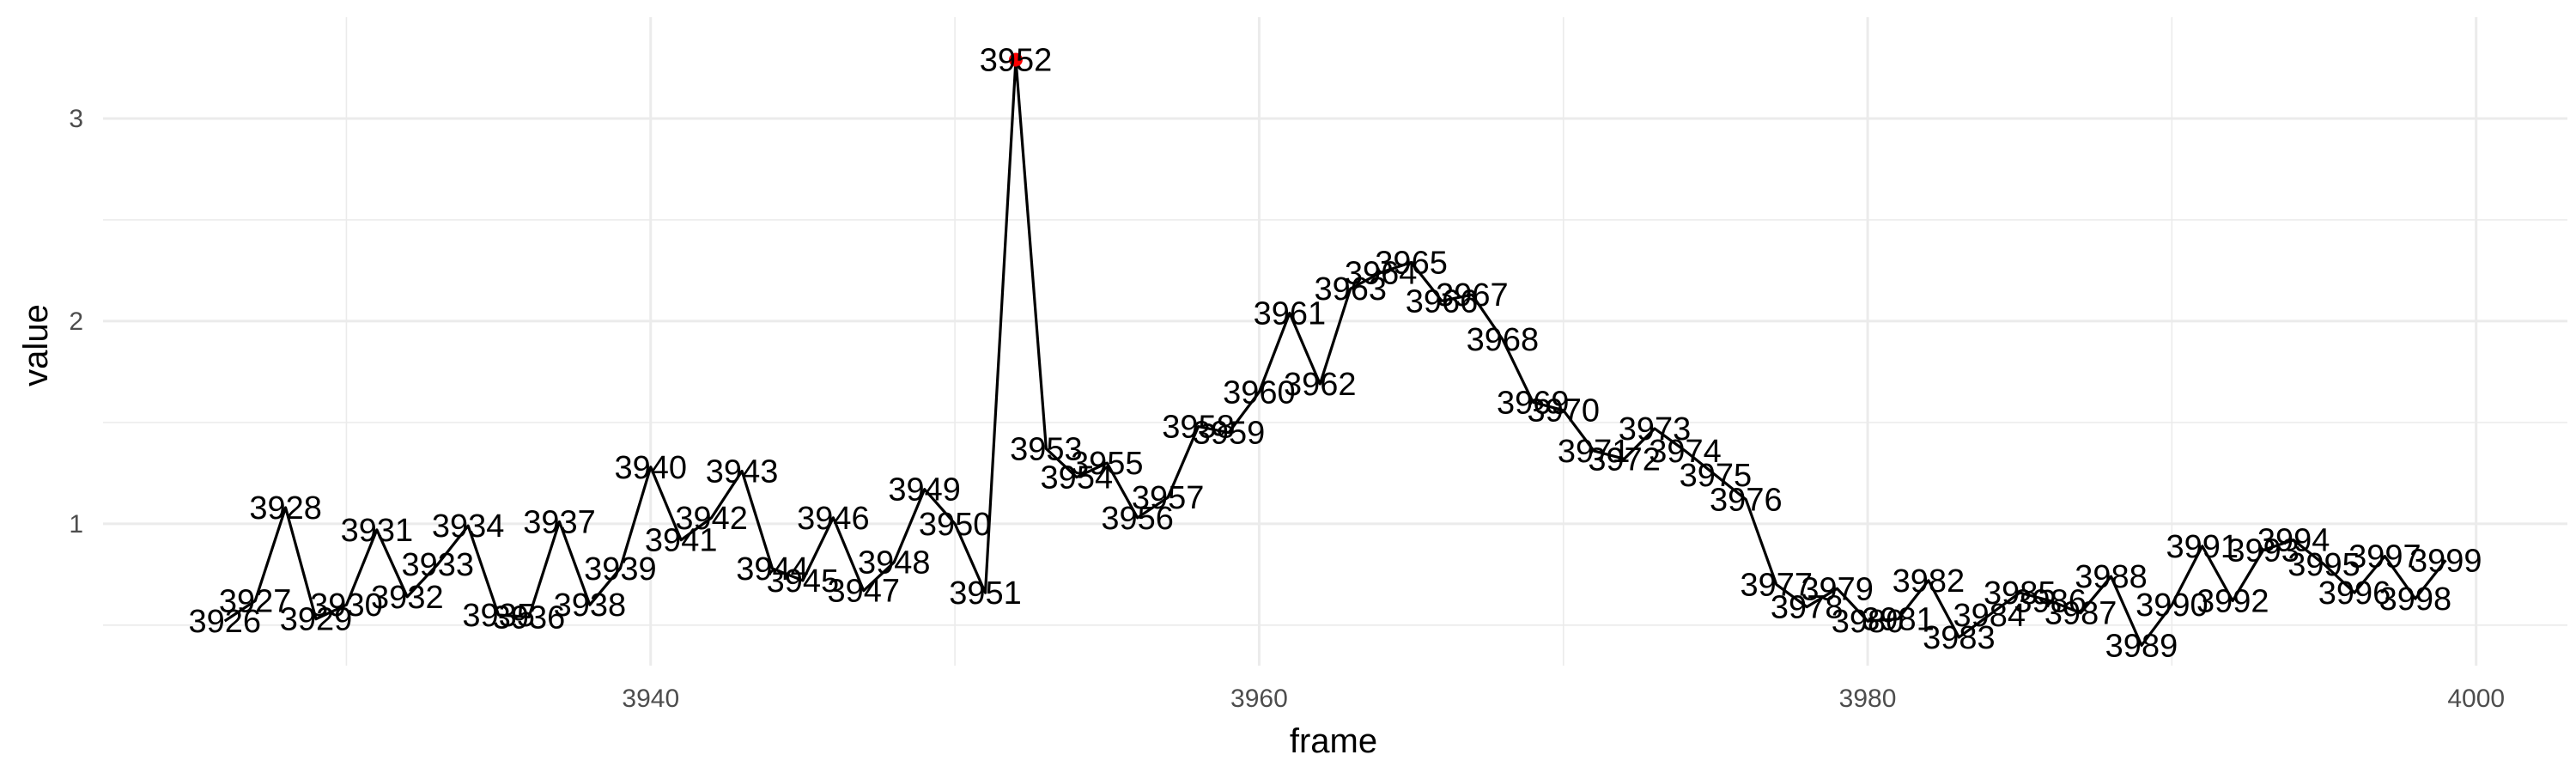 The width and height of the screenshot is (2576, 773). What do you see at coordinates (1929, 581) in the screenshot?
I see `point-label: 3982` at bounding box center [1929, 581].